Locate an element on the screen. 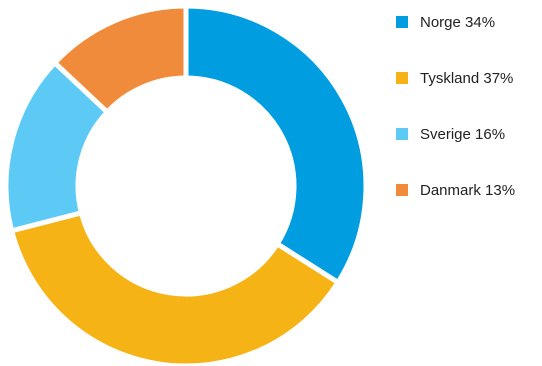  legend-swatch-norge is located at coordinates (402, 22).